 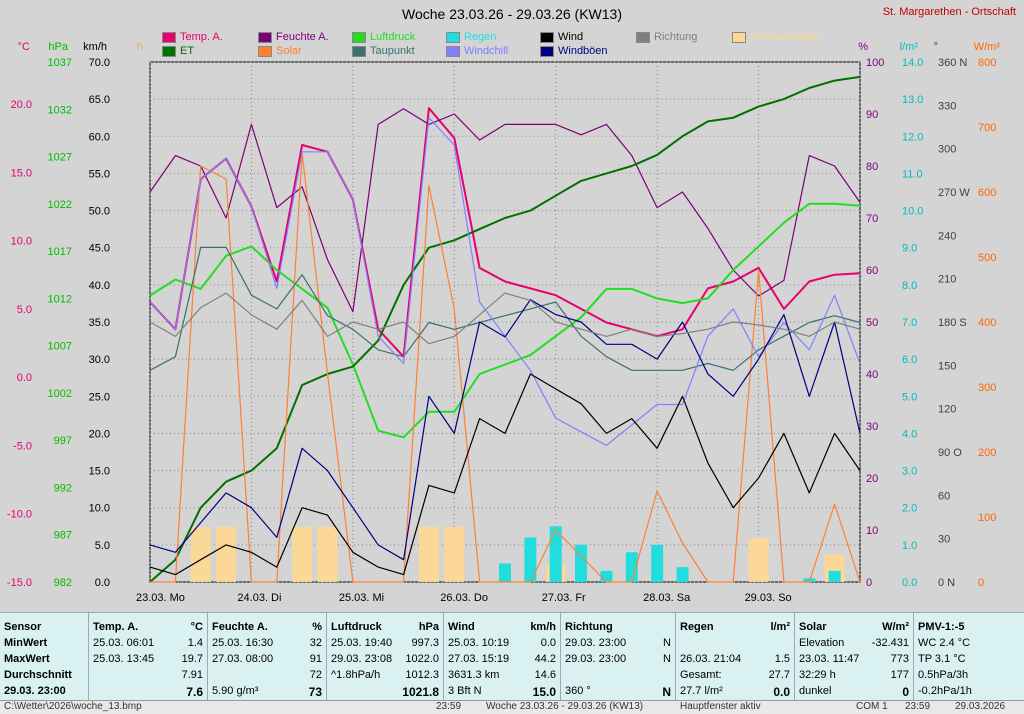 I want to click on luftdruck-min: 997.3, so click(x=425, y=643).